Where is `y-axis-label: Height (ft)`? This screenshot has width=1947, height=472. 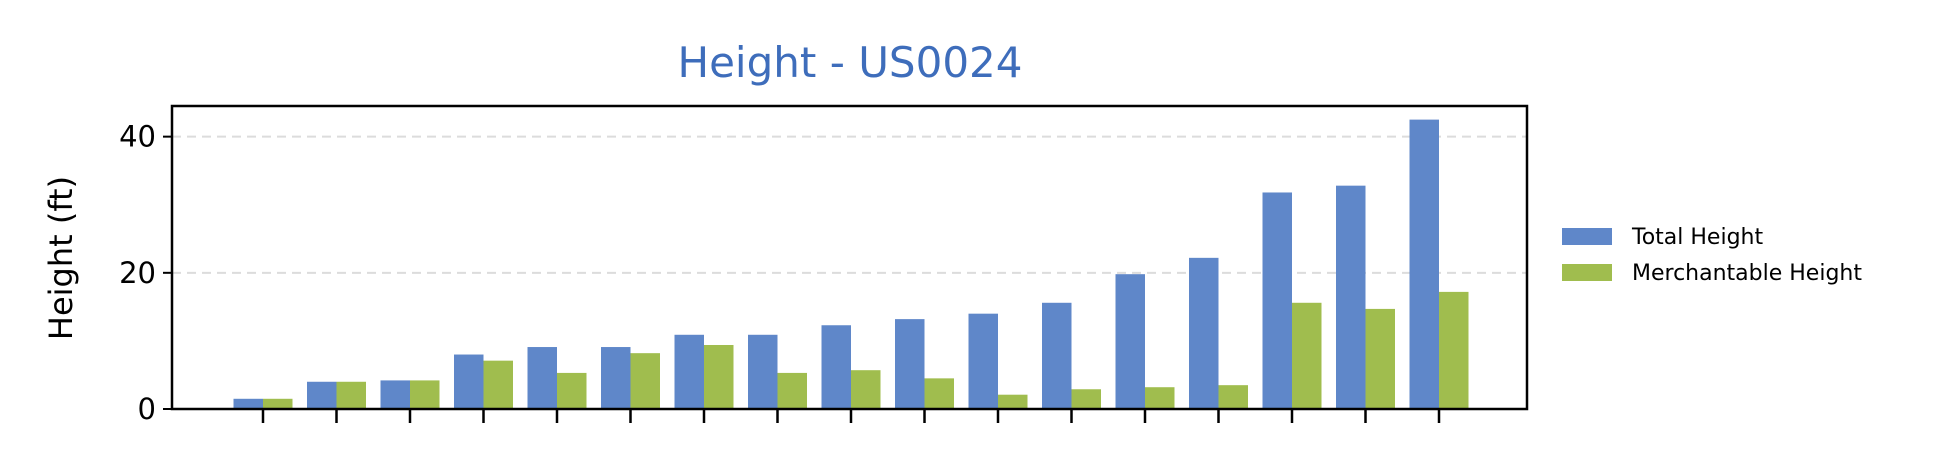 y-axis-label: Height (ft) is located at coordinates (61, 258).